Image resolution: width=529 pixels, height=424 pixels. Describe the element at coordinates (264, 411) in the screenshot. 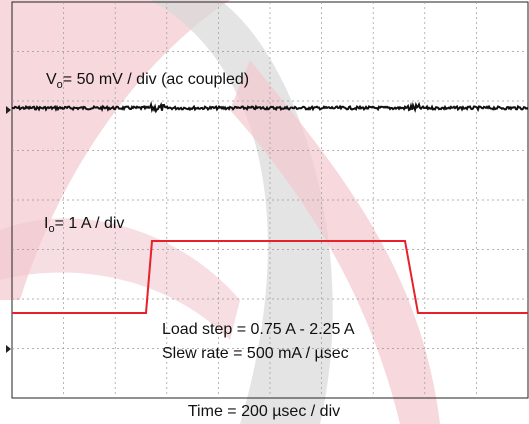

I see `time-label: Time = 200 µsec / div` at that location.